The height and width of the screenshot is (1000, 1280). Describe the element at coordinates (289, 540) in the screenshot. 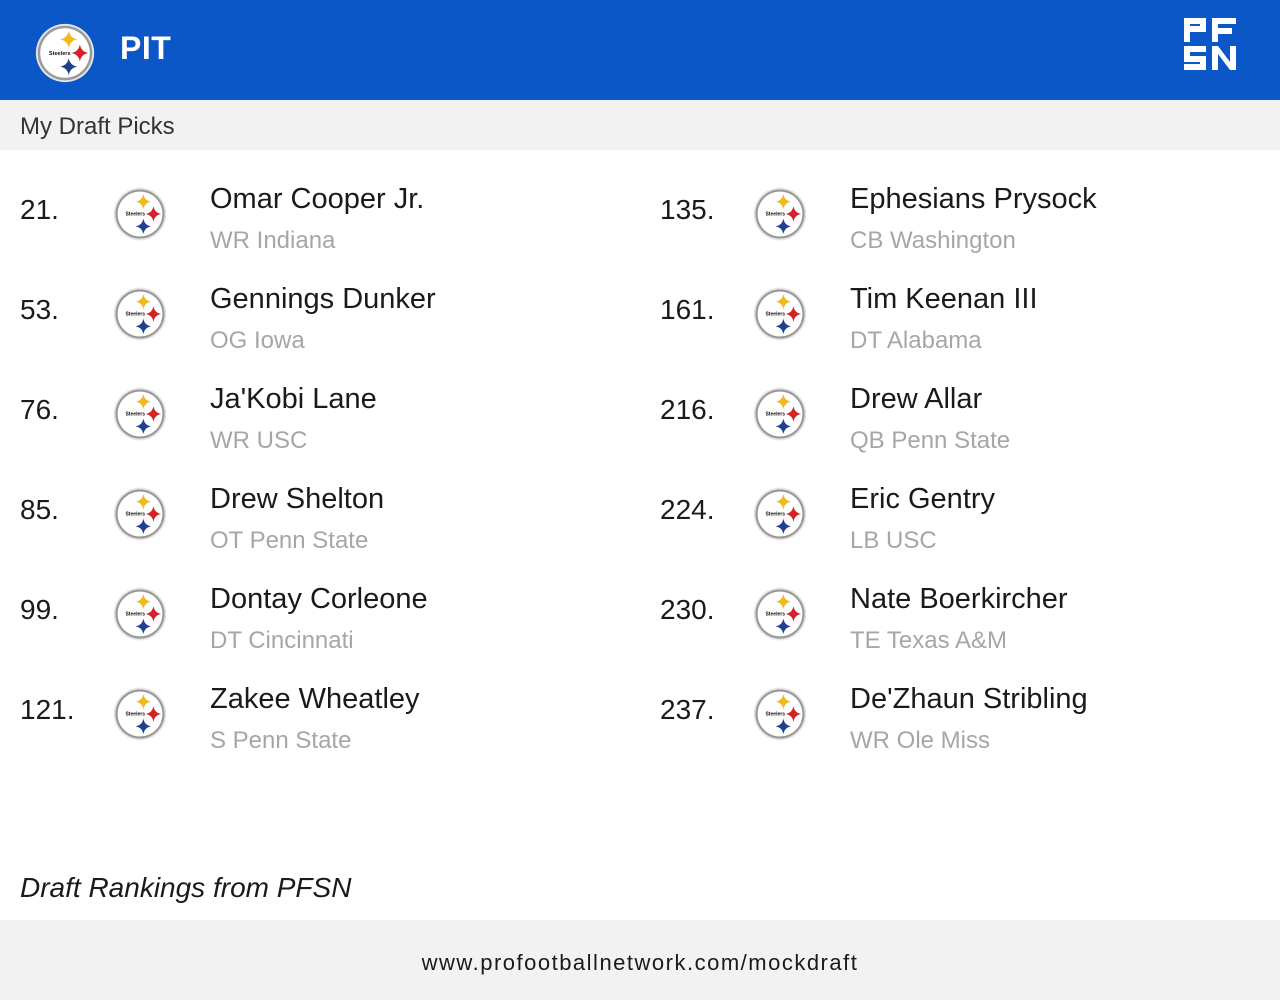

I see `player-position-school: OT Penn State` at that location.